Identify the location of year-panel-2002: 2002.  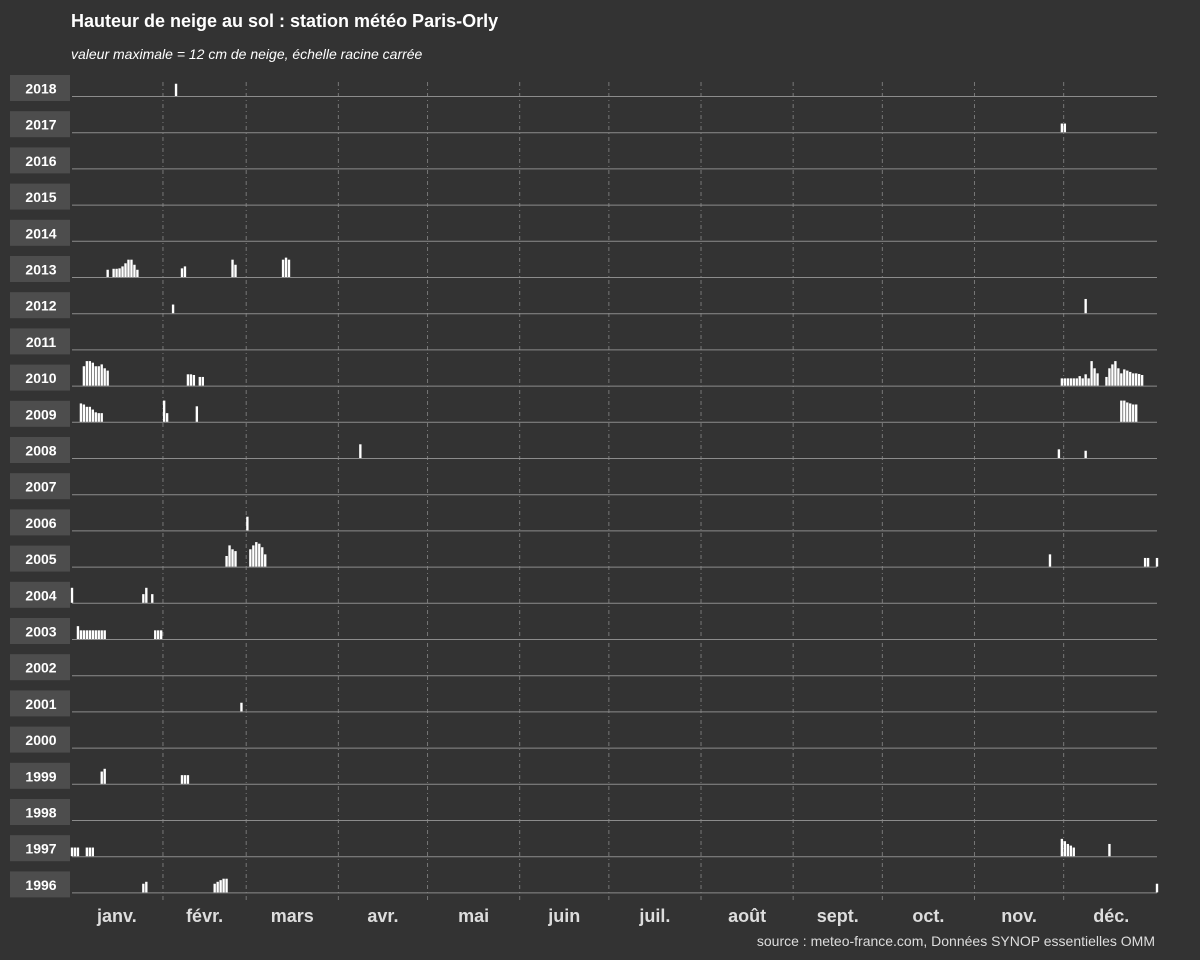
(583, 667).